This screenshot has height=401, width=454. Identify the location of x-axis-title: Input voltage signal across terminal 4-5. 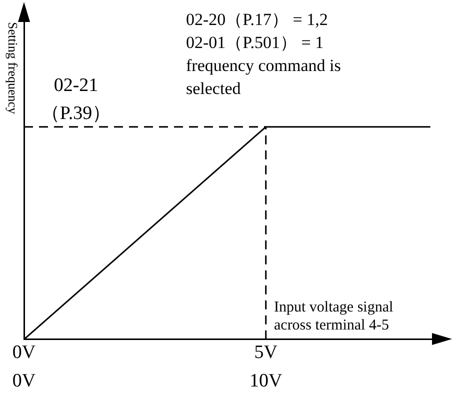
(334, 316).